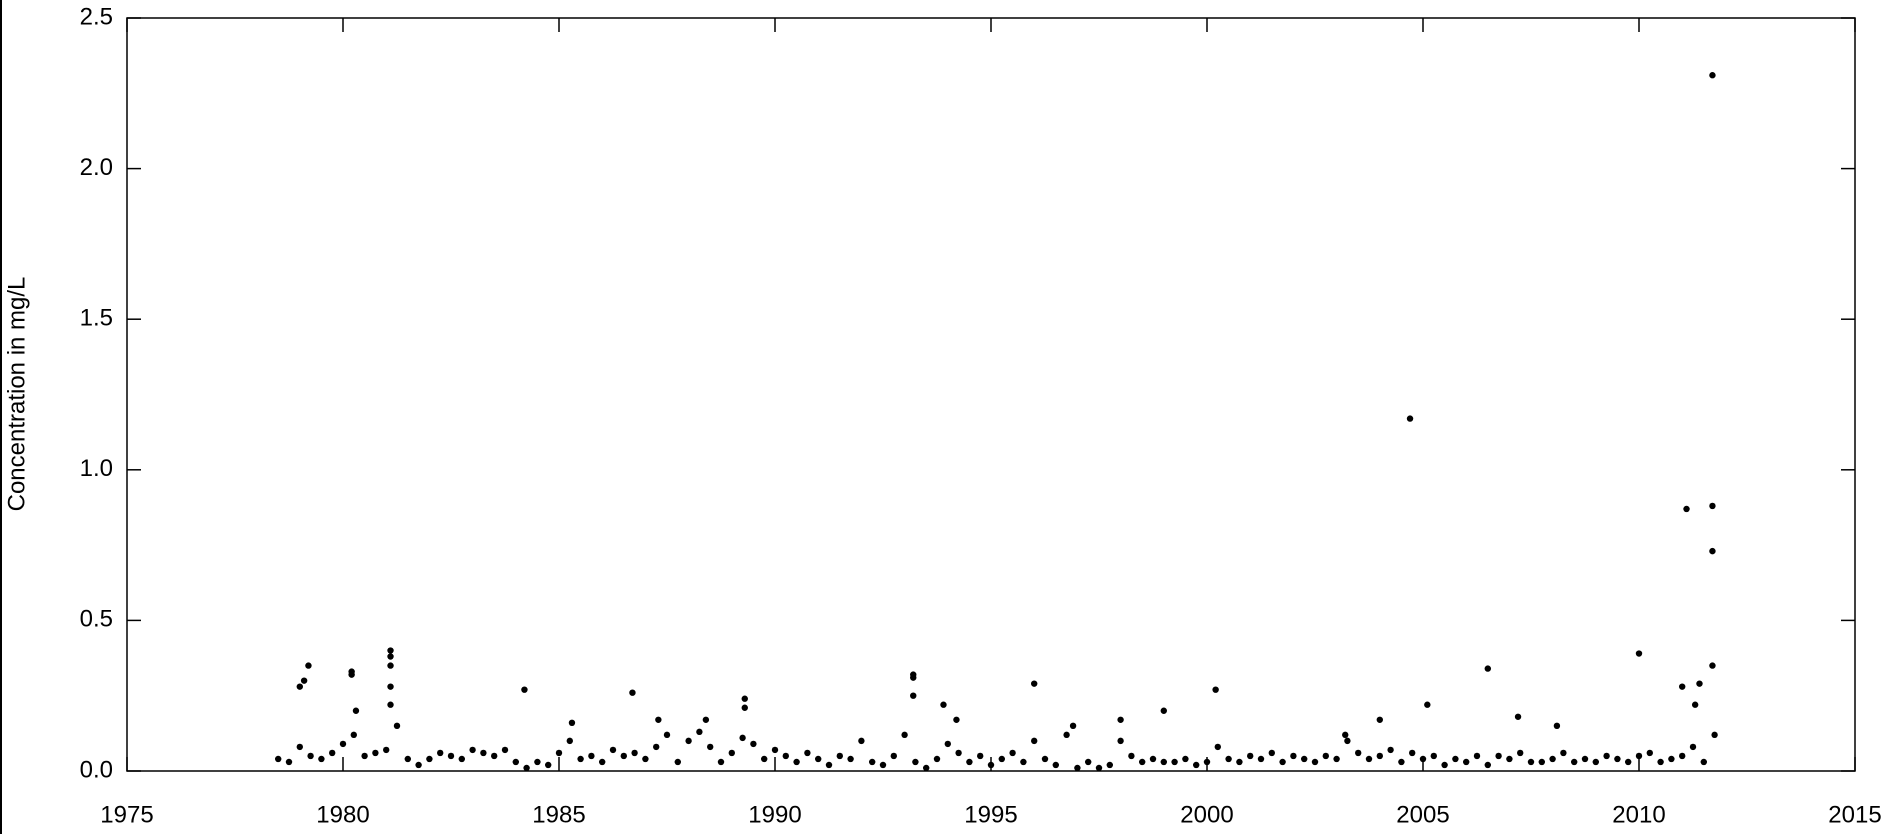  What do you see at coordinates (96, 769) in the screenshot?
I see `y-tick-label: 0.0` at bounding box center [96, 769].